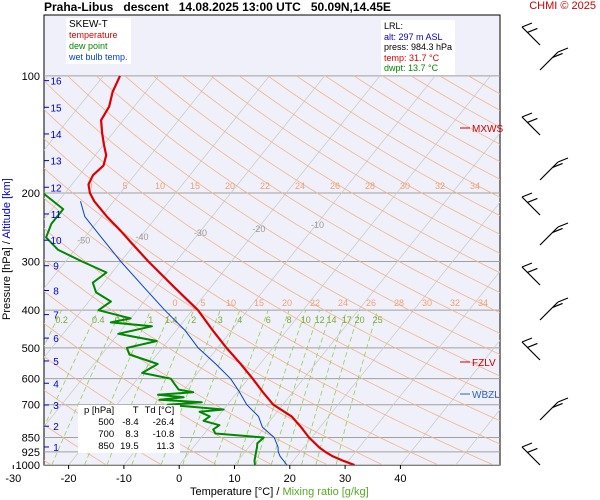 The width and height of the screenshot is (600, 500). What do you see at coordinates (150, 320) in the screenshot?
I see `mixing-ratio-label: 1` at bounding box center [150, 320].